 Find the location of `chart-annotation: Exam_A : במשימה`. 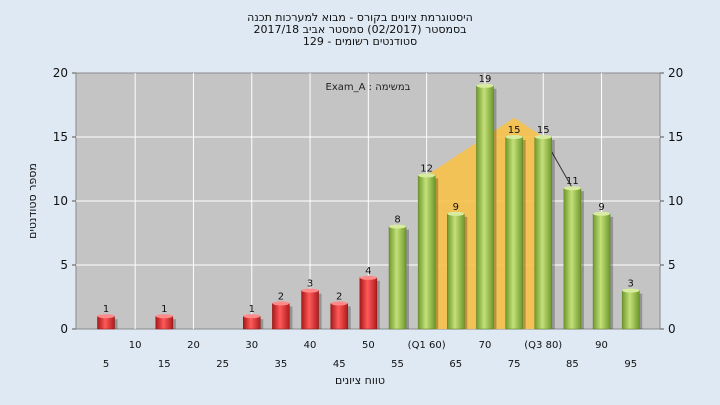

chart-annotation: Exam_A : במשימה is located at coordinates (368, 87).